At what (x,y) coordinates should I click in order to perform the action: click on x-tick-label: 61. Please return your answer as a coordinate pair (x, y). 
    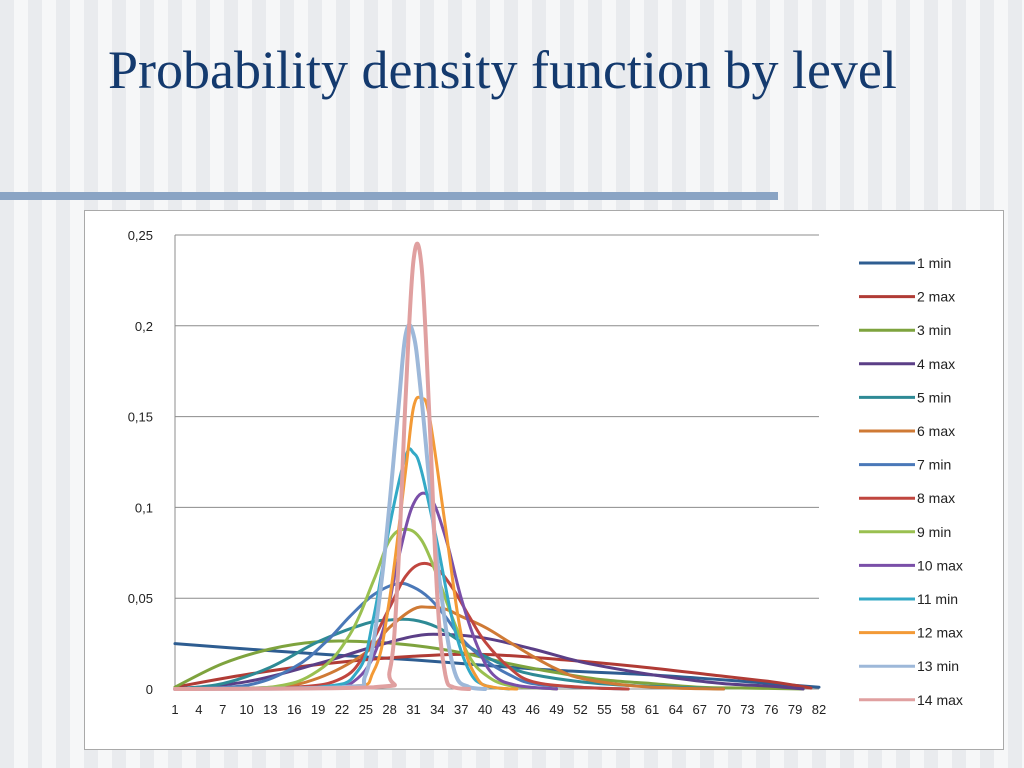
    Looking at the image, I should click on (652, 709).